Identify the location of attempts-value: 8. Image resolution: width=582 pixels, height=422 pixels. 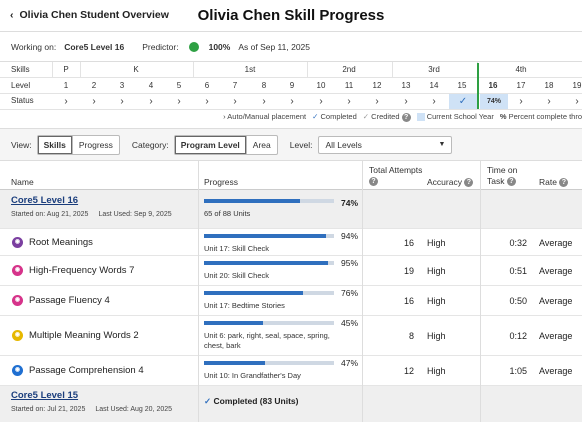
(411, 336).